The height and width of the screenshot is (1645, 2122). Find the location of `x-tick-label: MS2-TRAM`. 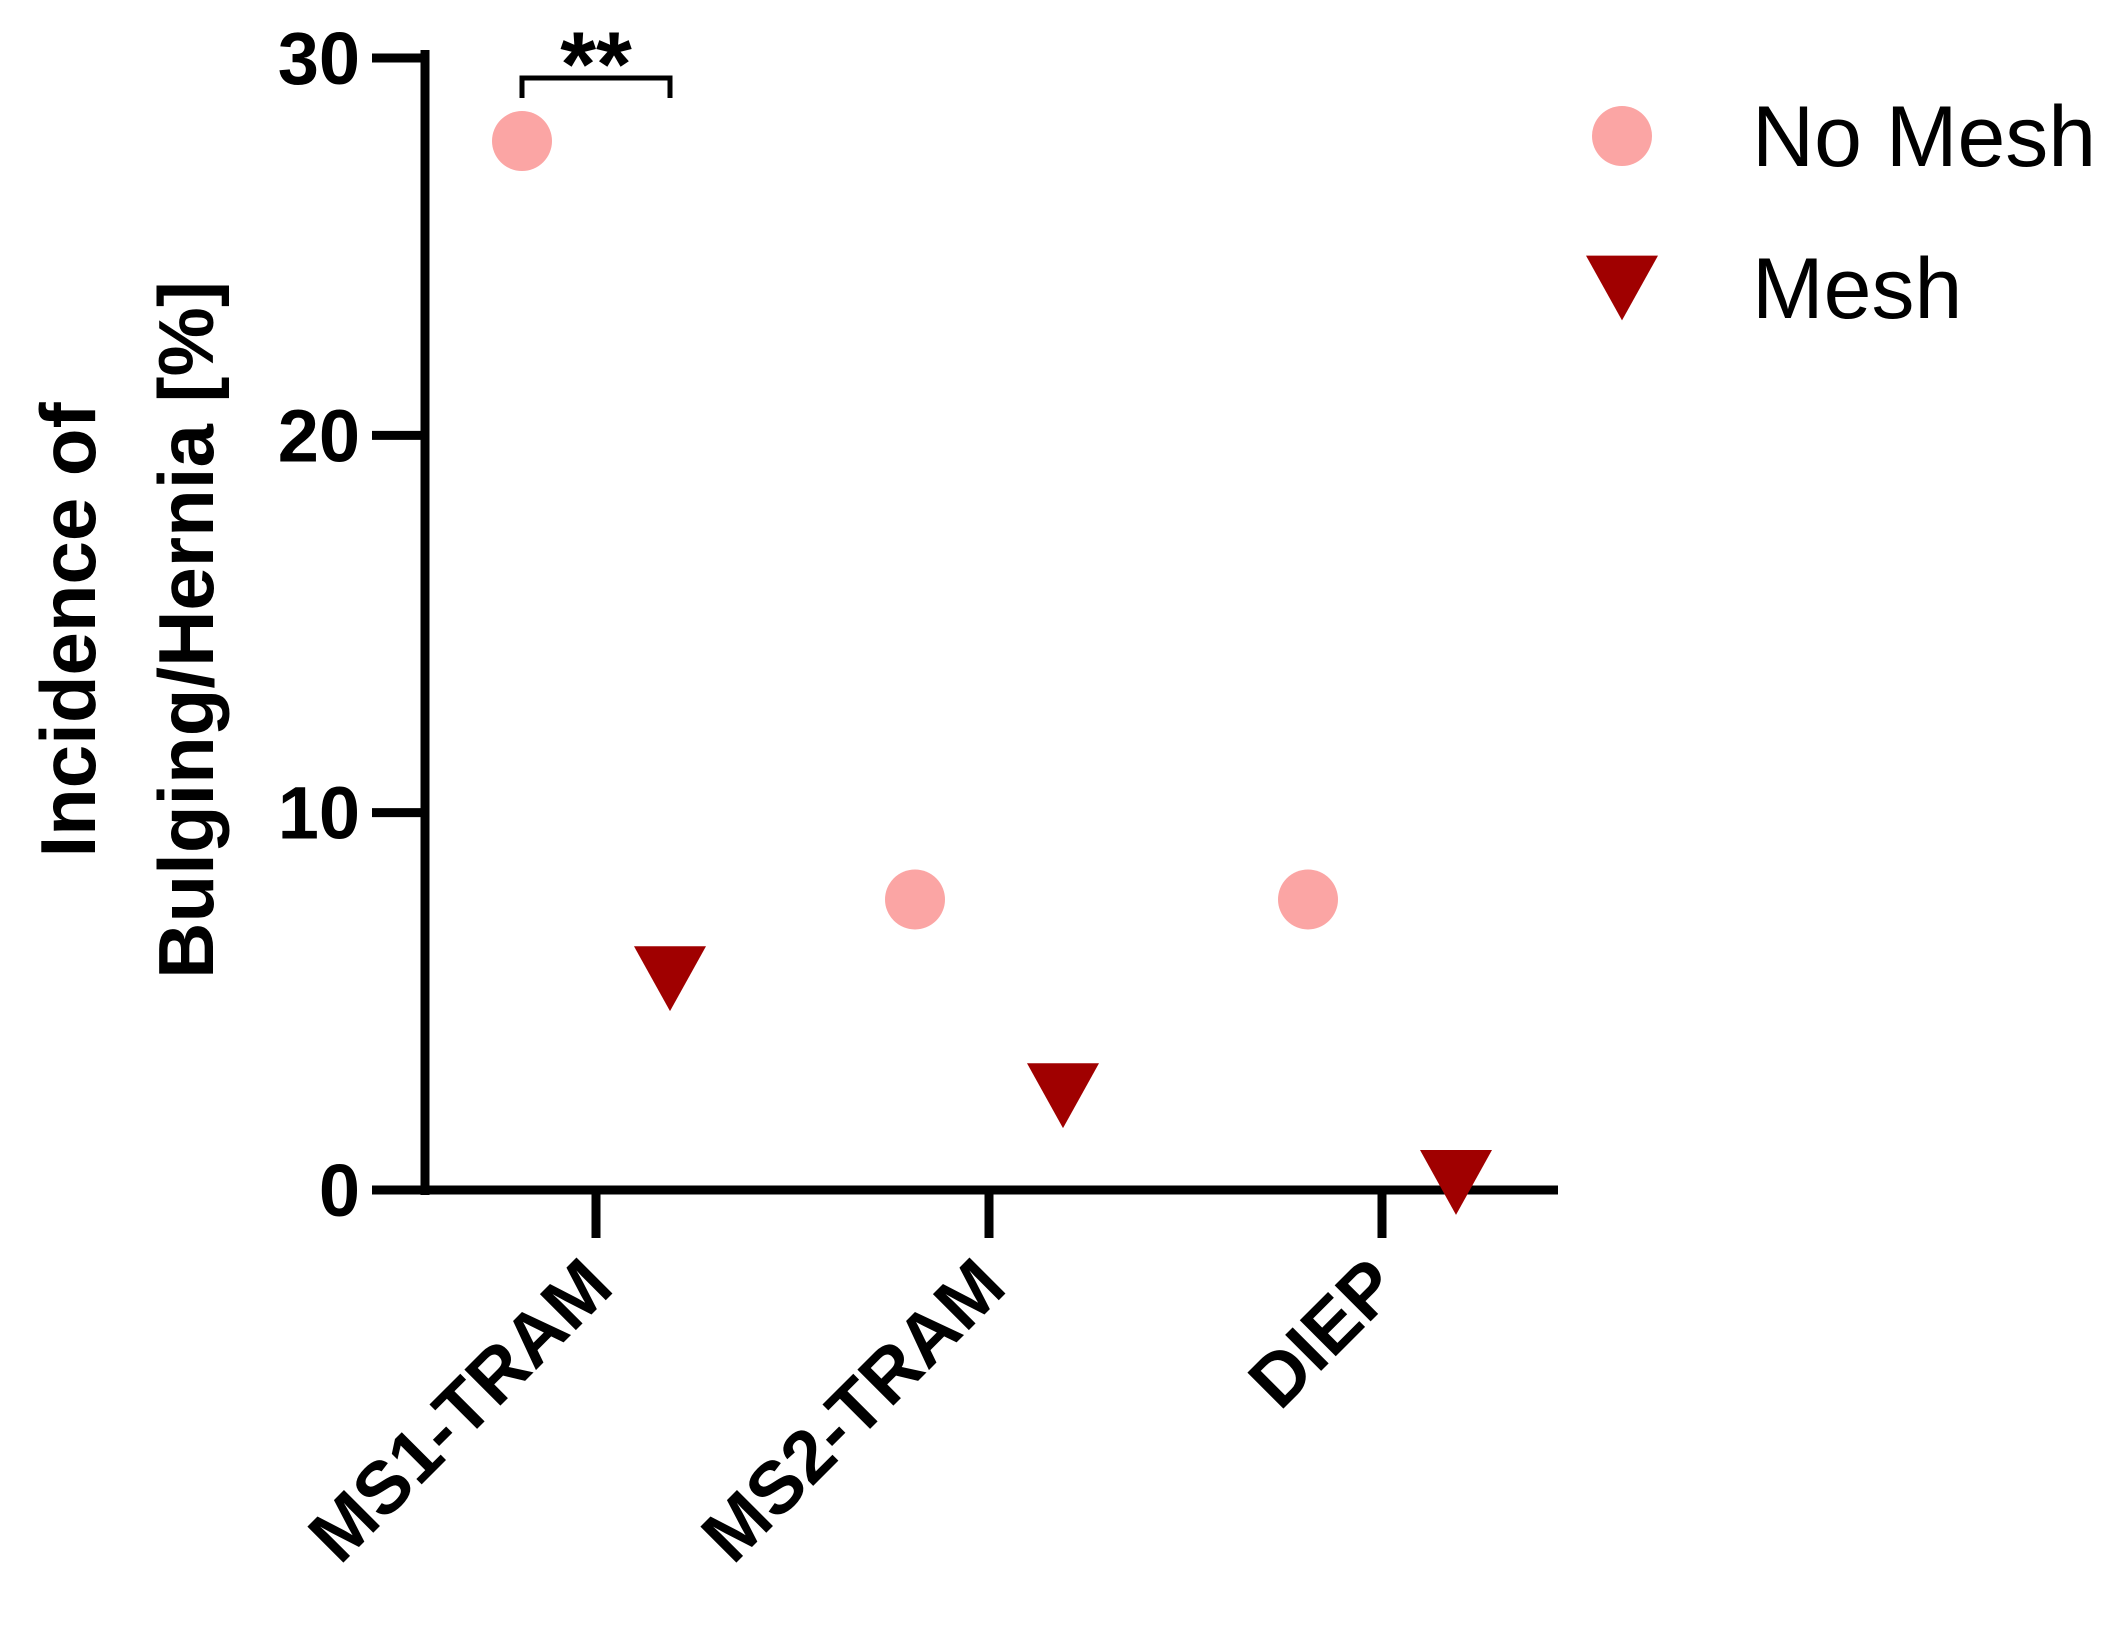

x-tick-label: MS2-TRAM is located at coordinates (852, 1410).